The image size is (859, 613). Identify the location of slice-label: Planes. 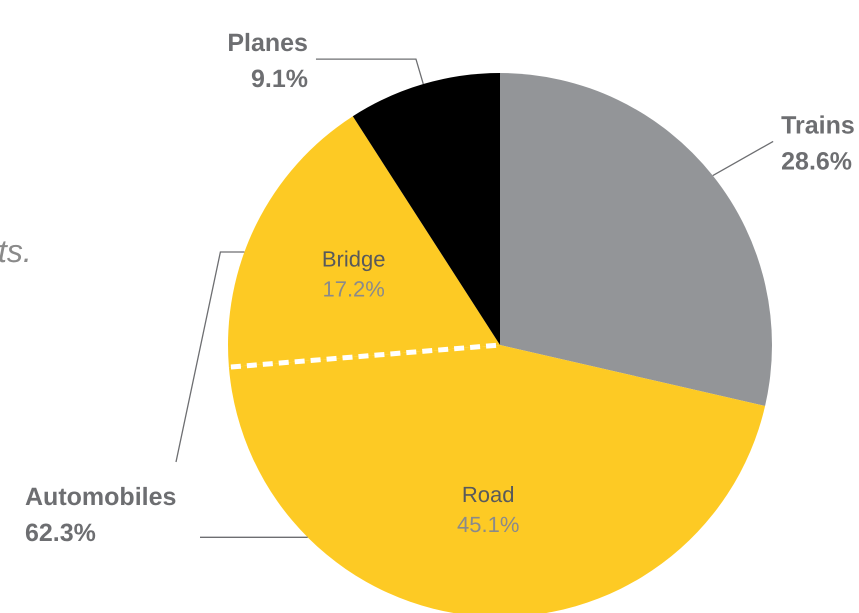
(267, 43).